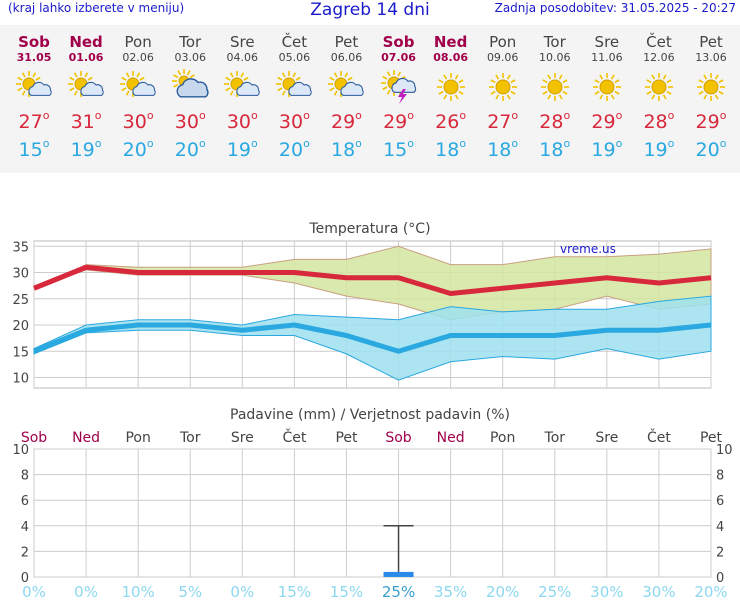 The width and height of the screenshot is (740, 600). I want to click on precip-probability-label: 15%, so click(294, 591).